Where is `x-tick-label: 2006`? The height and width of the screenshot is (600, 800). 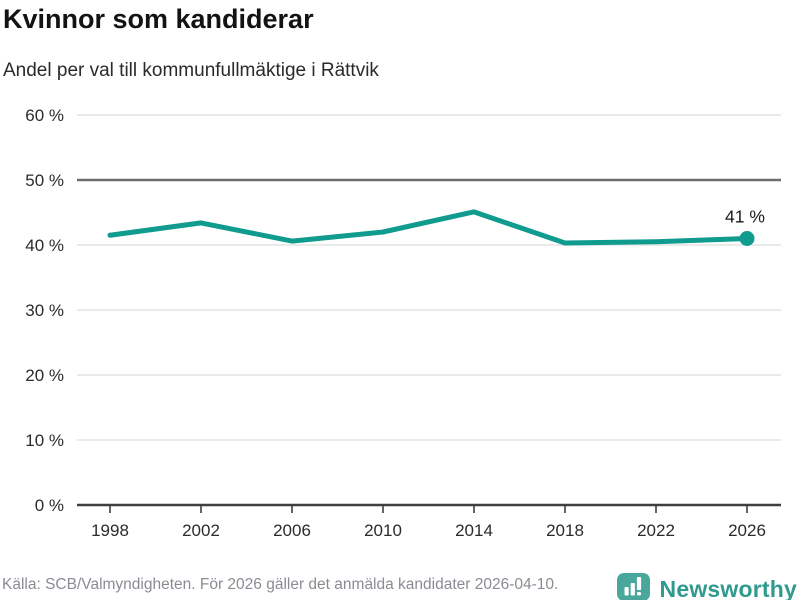 x-tick-label: 2006 is located at coordinates (292, 530).